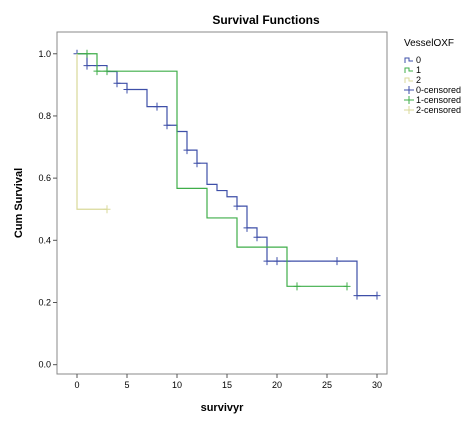 The height and width of the screenshot is (425, 473). I want to click on x-tick-label: 25, so click(327, 385).